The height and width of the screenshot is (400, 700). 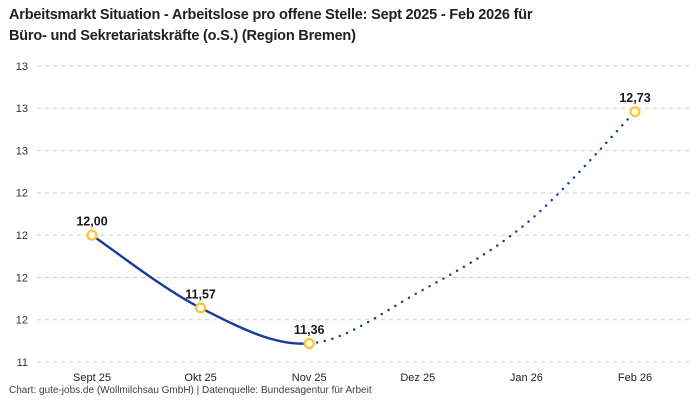 What do you see at coordinates (200, 378) in the screenshot?
I see `x-axis-label: Okt 25` at bounding box center [200, 378].